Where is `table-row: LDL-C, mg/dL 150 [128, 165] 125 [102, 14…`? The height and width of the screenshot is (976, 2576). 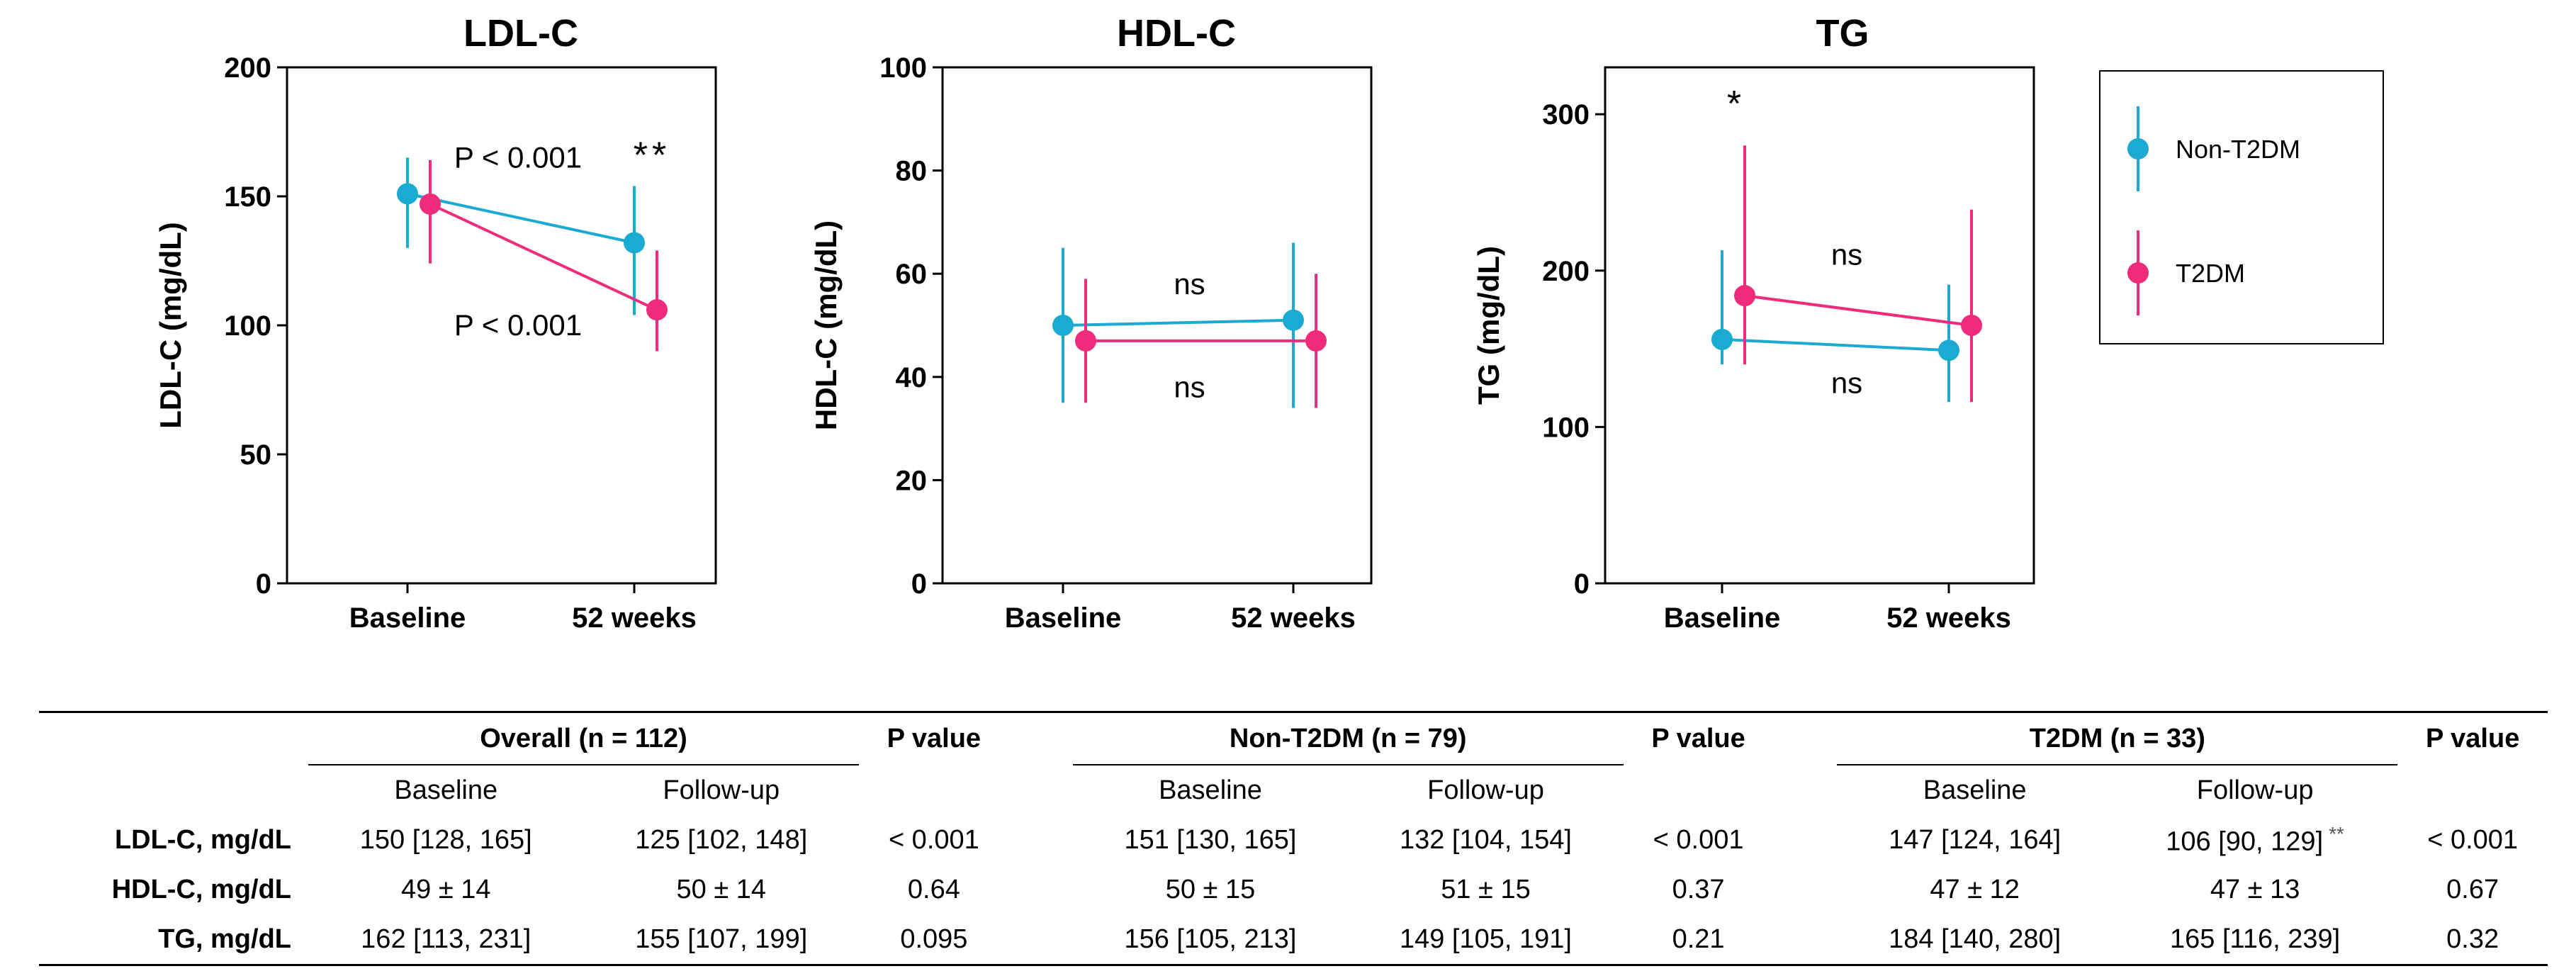
table-row: LDL-C, mg/dL 150 [128, 165] 125 [102, 14… is located at coordinates (1293, 840).